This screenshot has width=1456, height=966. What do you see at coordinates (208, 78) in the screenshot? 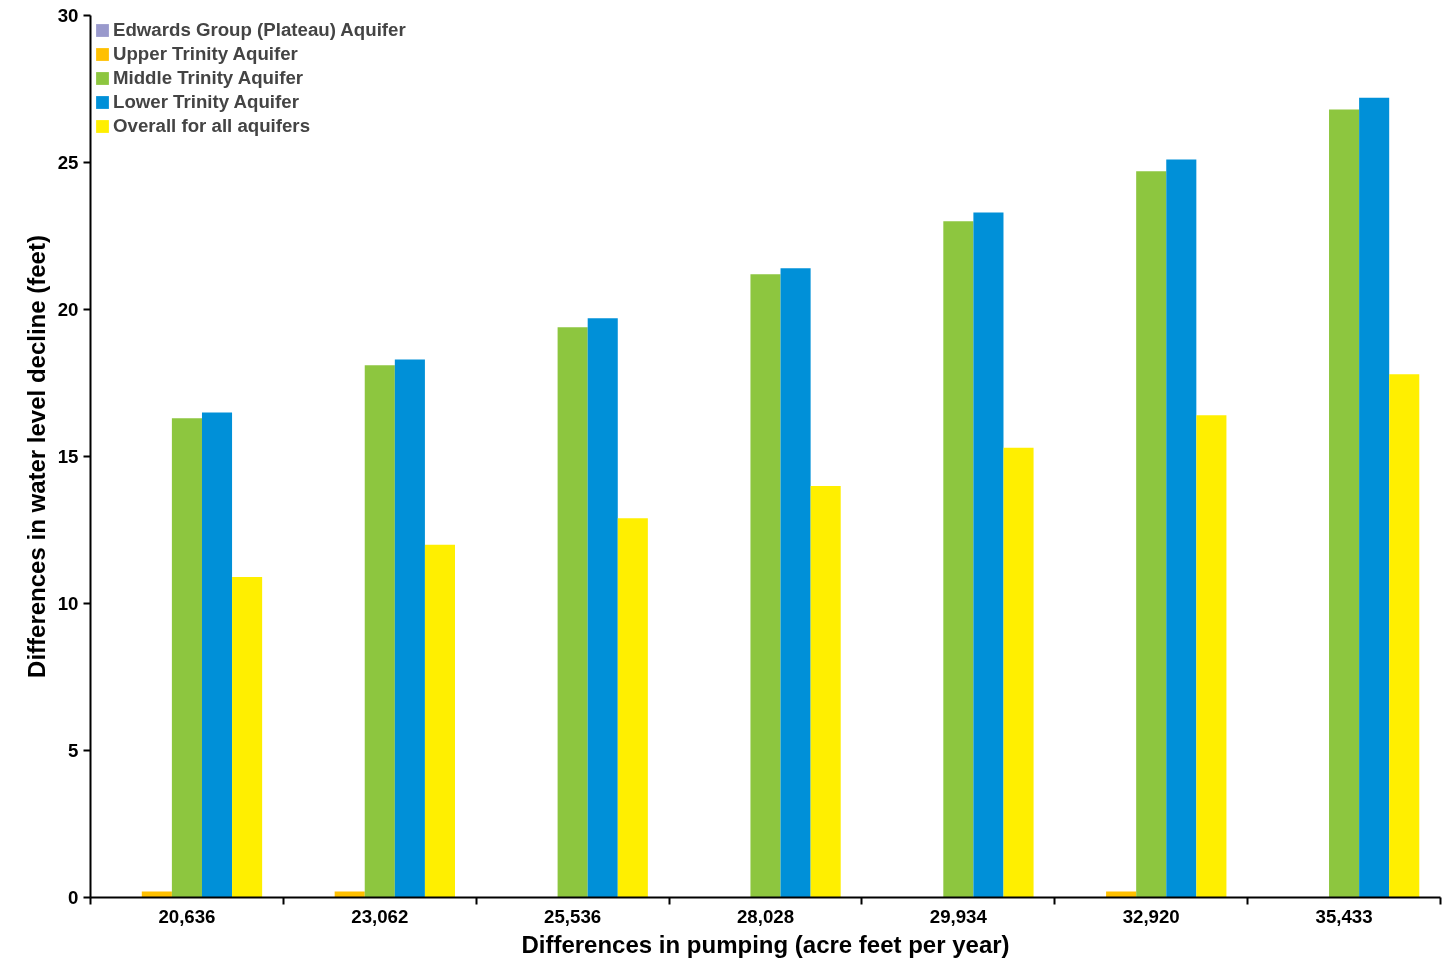
I see `legend-label: Middle Trinity Aquifer` at bounding box center [208, 78].